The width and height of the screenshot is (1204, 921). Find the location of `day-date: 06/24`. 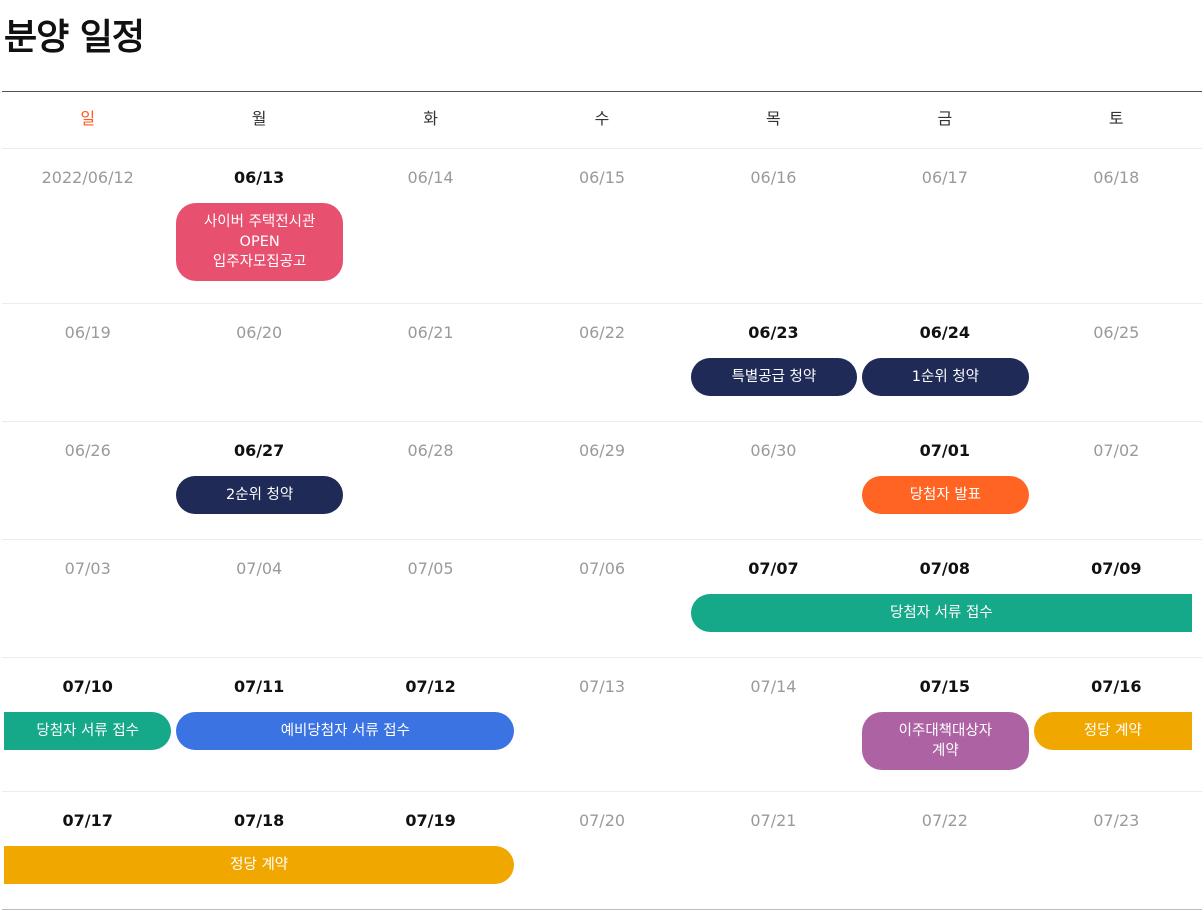

day-date: 06/24 is located at coordinates (945, 332).